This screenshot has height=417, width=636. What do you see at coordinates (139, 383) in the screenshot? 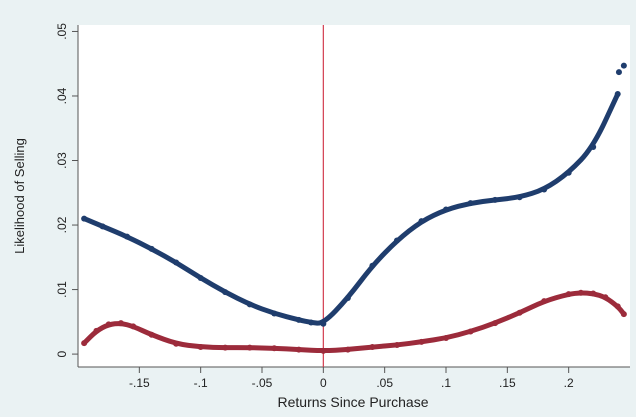
I see `x-tick-label: -.15` at bounding box center [139, 383].